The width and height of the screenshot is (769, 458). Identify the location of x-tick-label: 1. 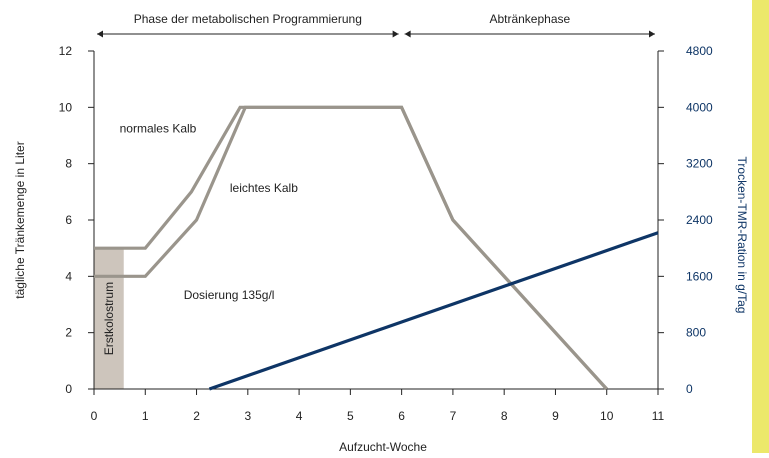
(145, 416).